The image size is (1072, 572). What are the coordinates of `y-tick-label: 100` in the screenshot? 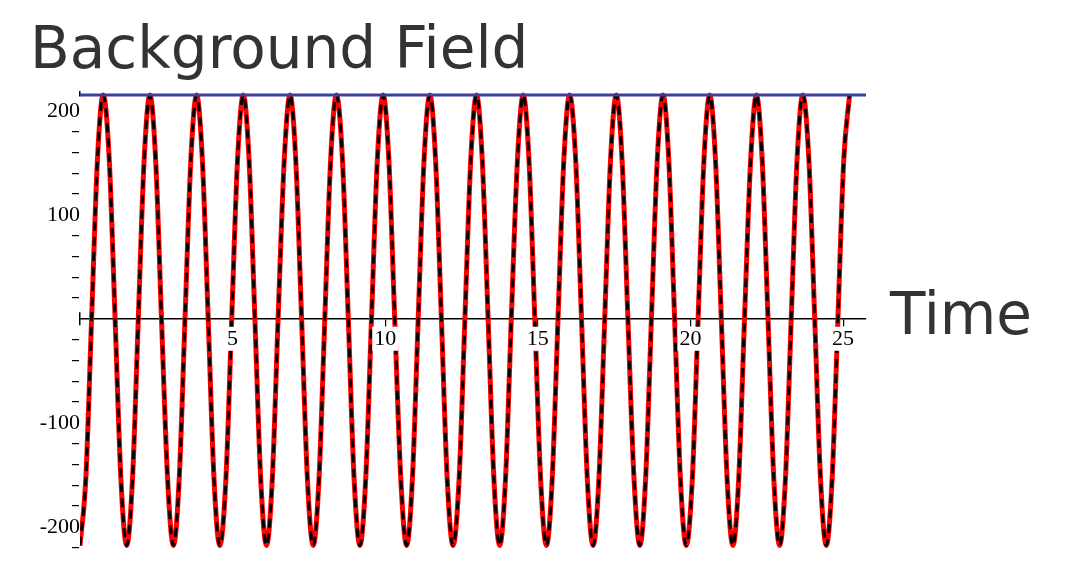 It's located at (63, 213).